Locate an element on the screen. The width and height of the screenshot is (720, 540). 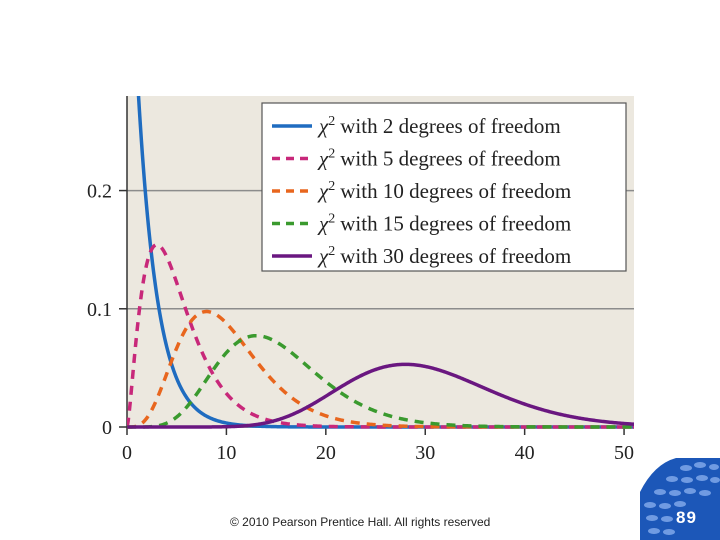
x-tick-label-0: 0 is located at coordinates (127, 453).